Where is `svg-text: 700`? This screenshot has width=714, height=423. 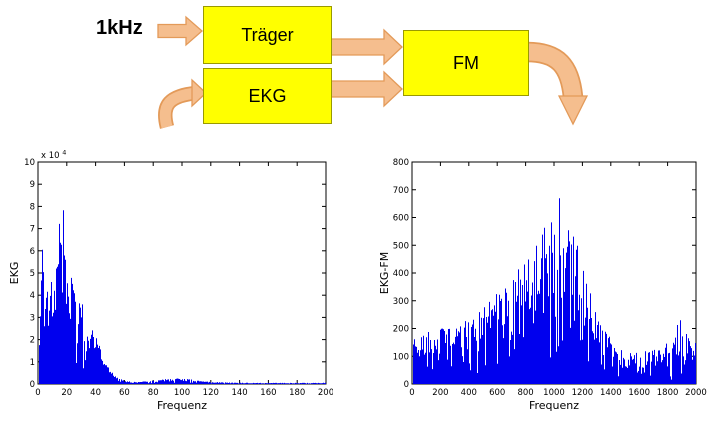 svg-text: 700 is located at coordinates (401, 191).